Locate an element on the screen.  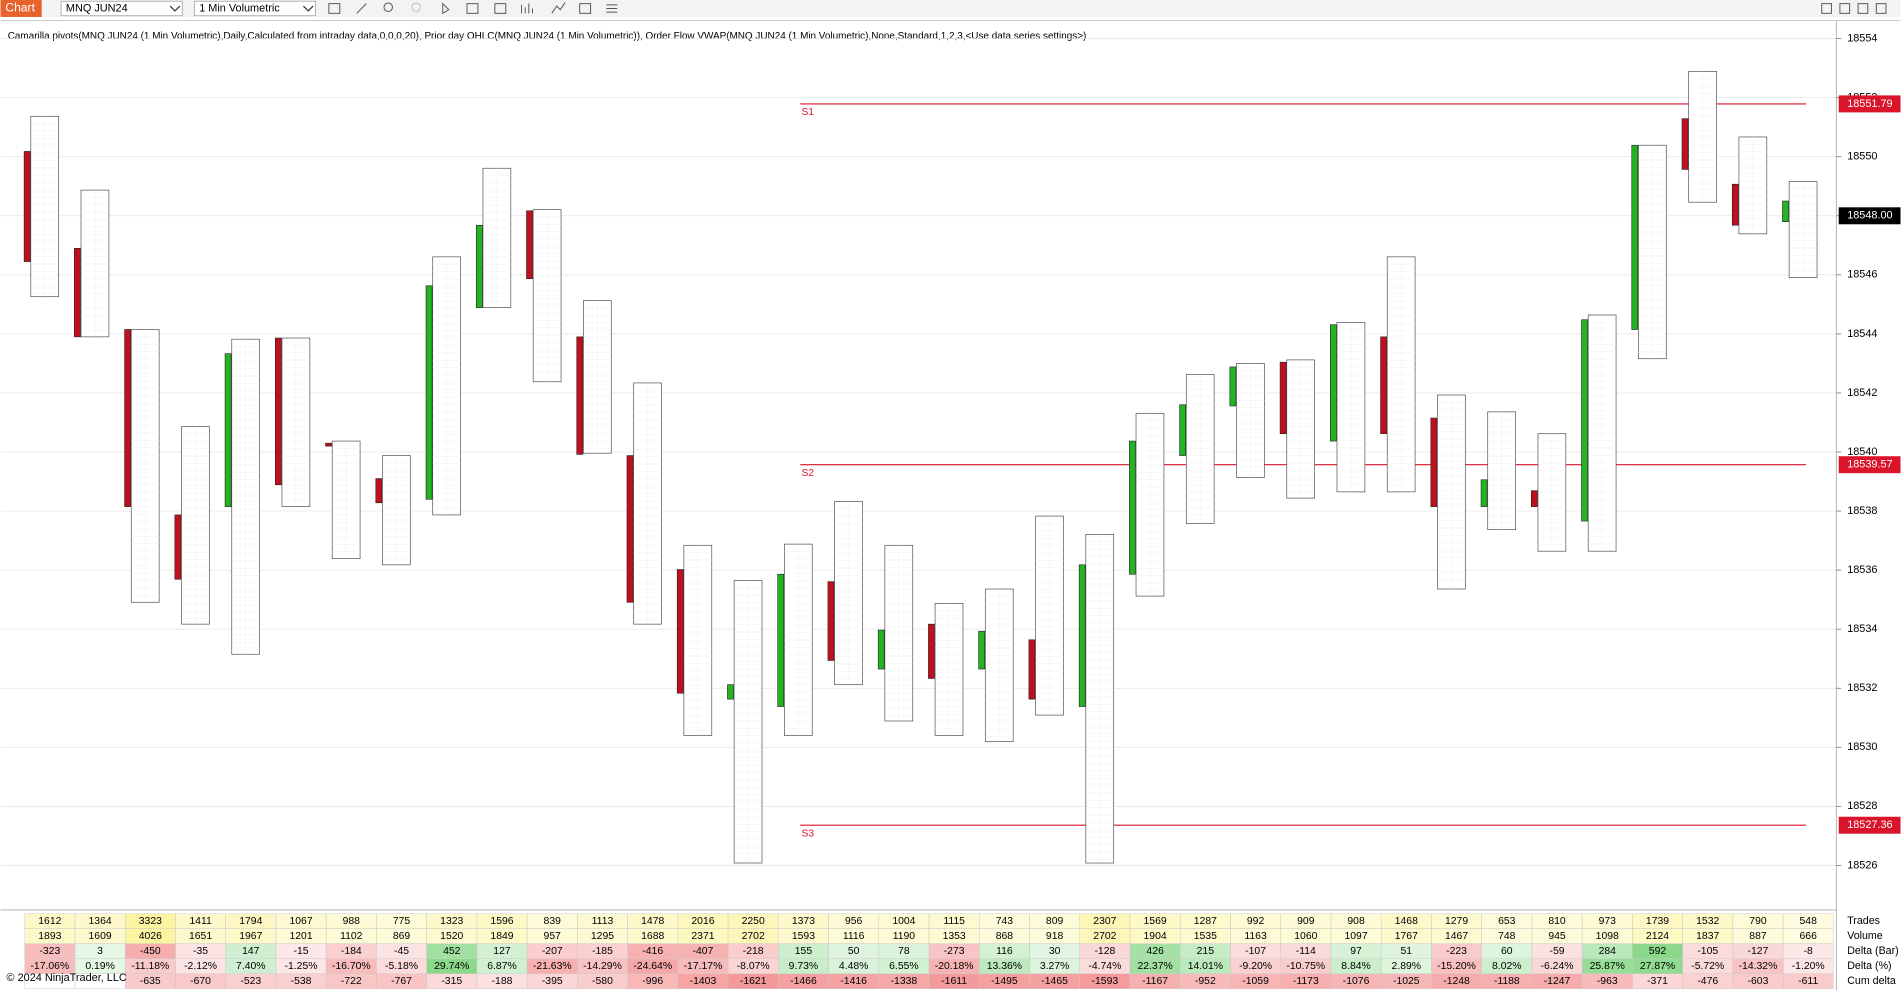
stat-value: -5.18% is located at coordinates (401, 966).